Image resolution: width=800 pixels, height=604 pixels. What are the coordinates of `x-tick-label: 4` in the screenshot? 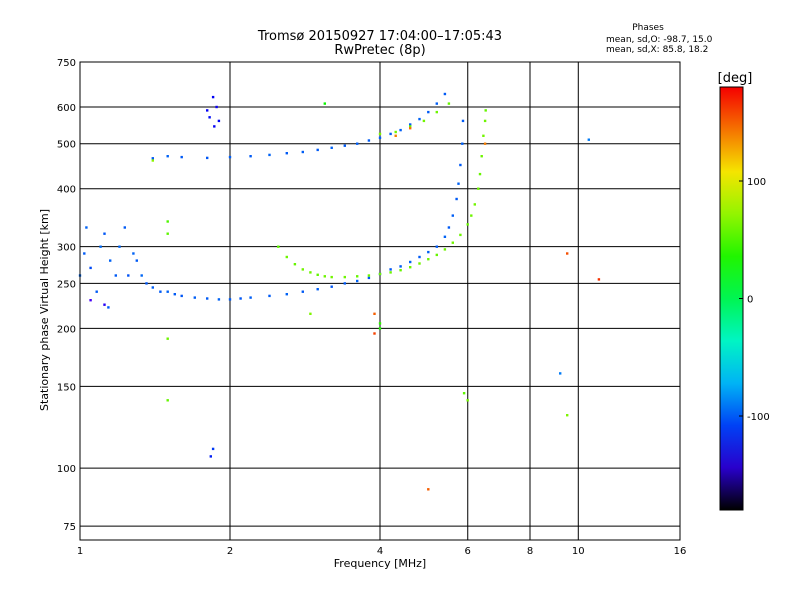 It's located at (380, 551).